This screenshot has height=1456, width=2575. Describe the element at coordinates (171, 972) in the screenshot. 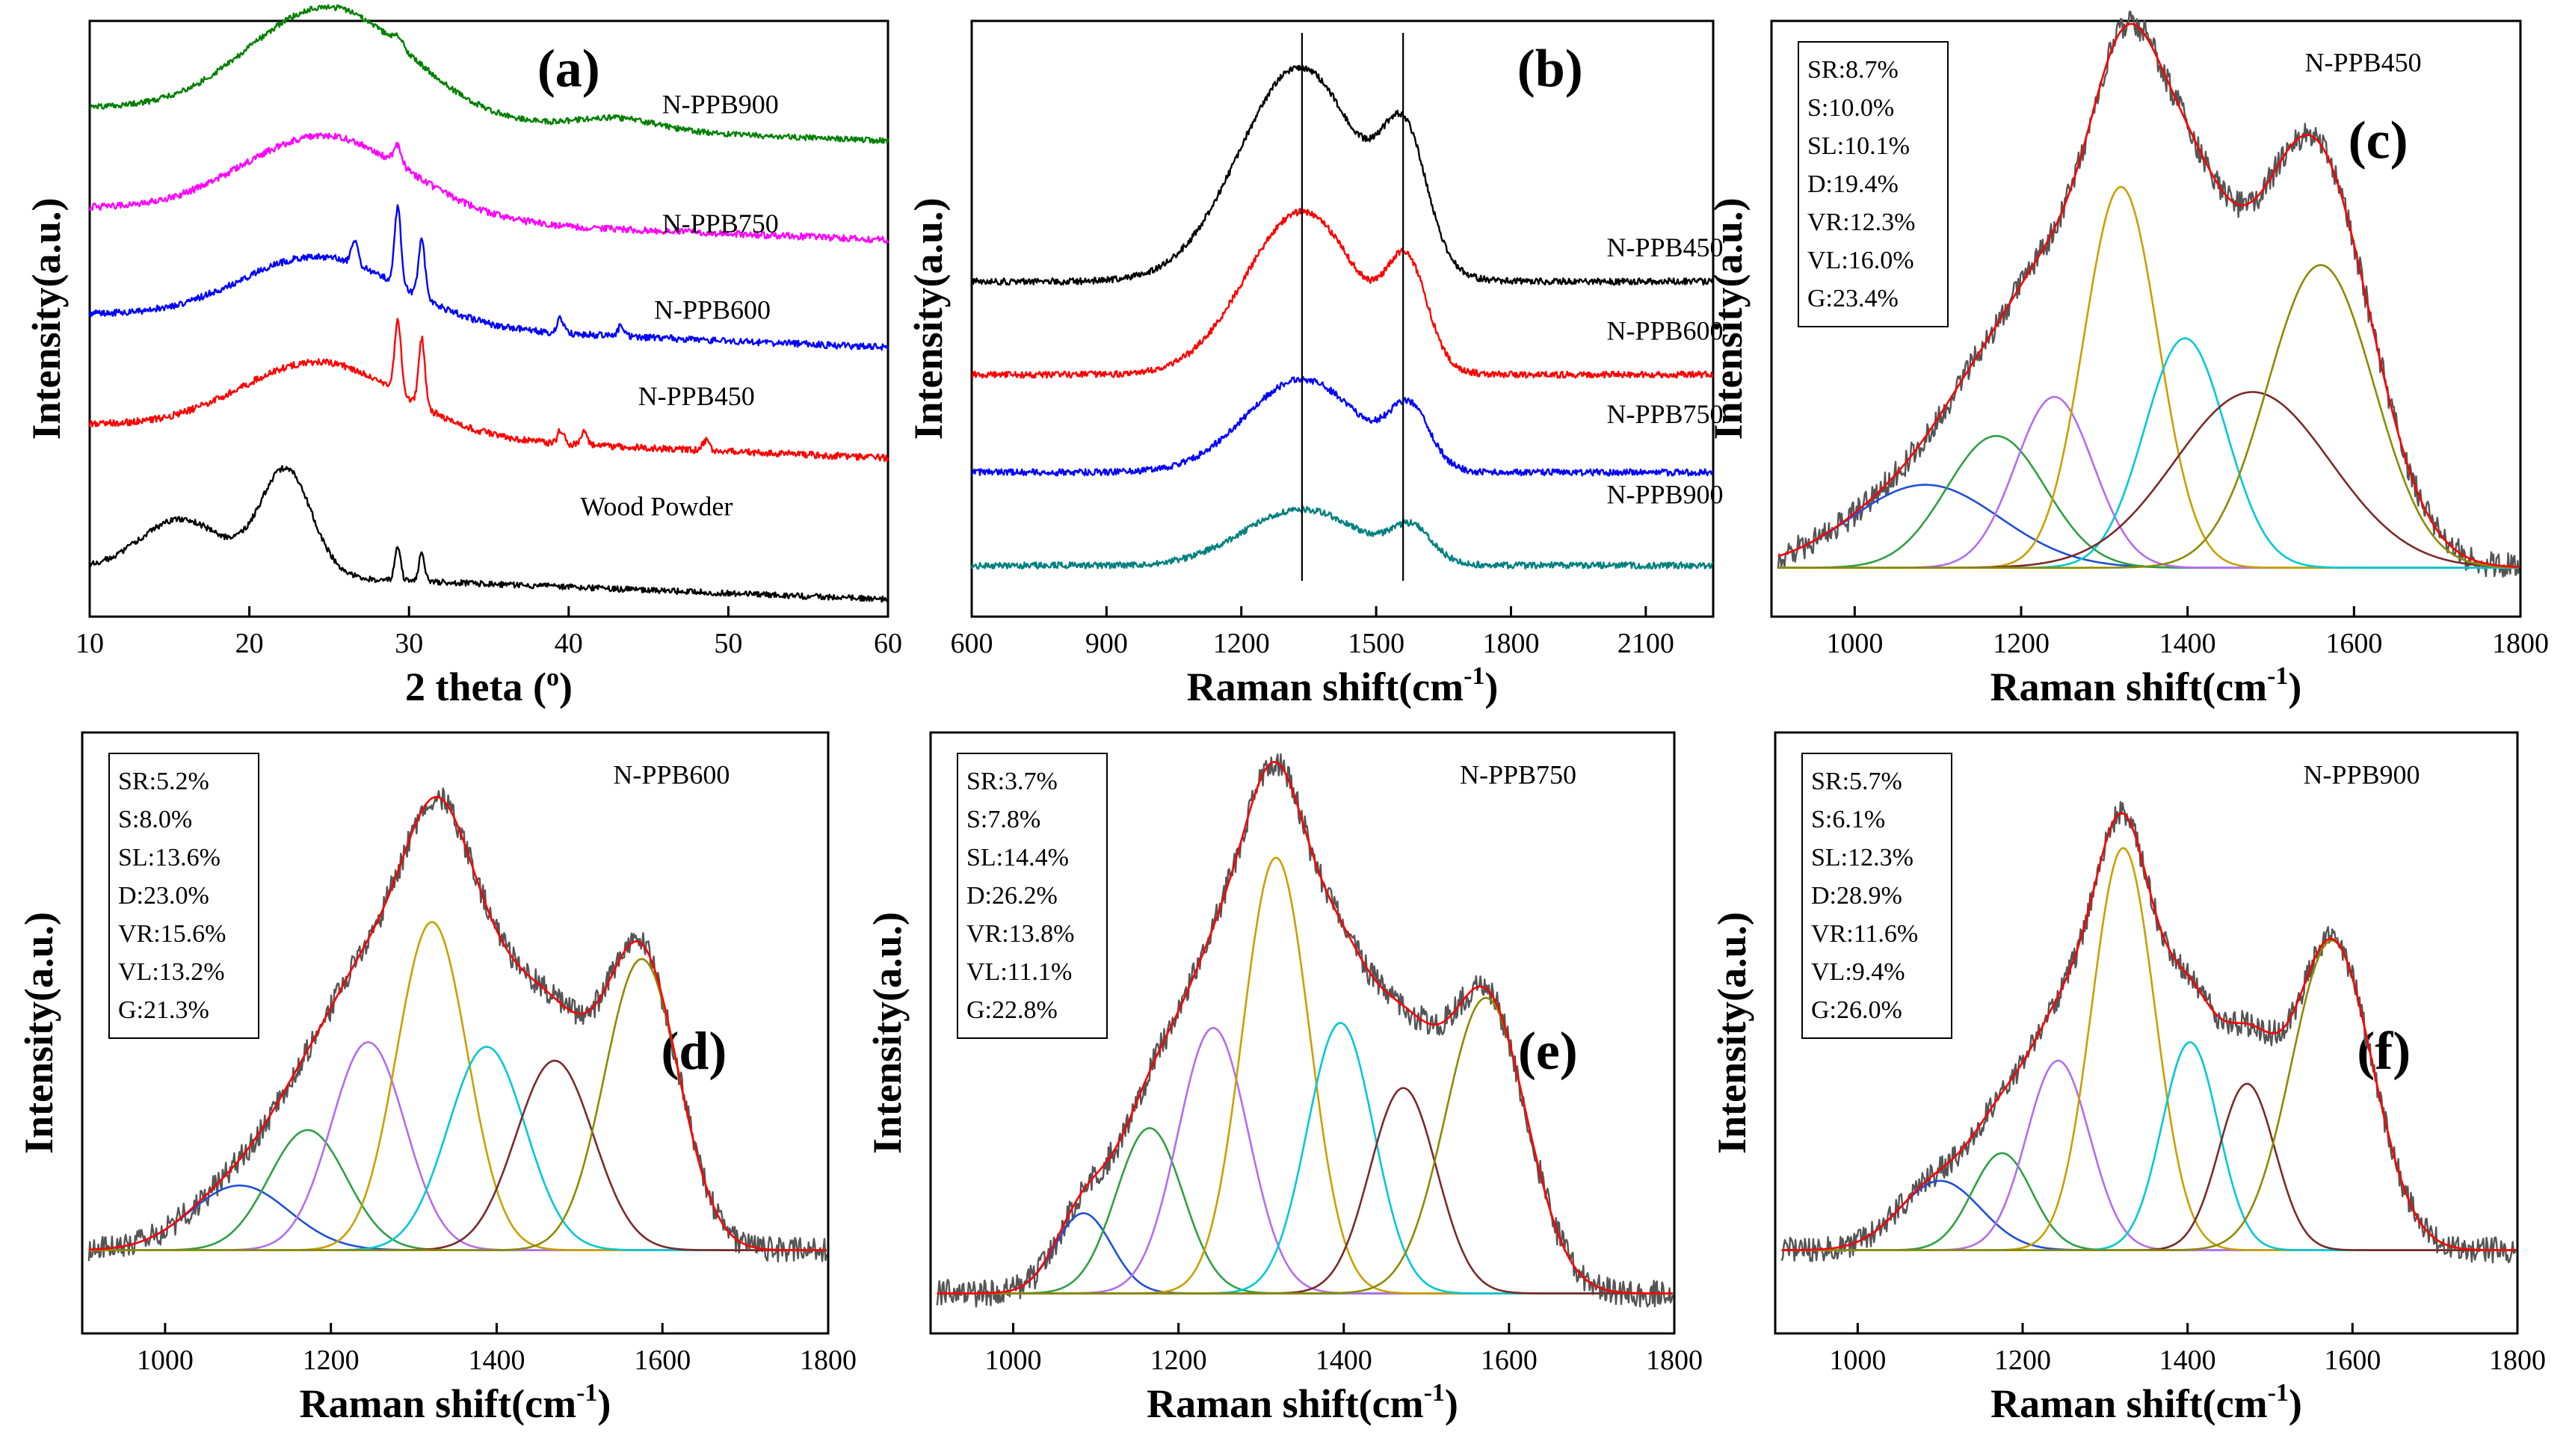

I see `stat-line: VL:13.2%` at that location.